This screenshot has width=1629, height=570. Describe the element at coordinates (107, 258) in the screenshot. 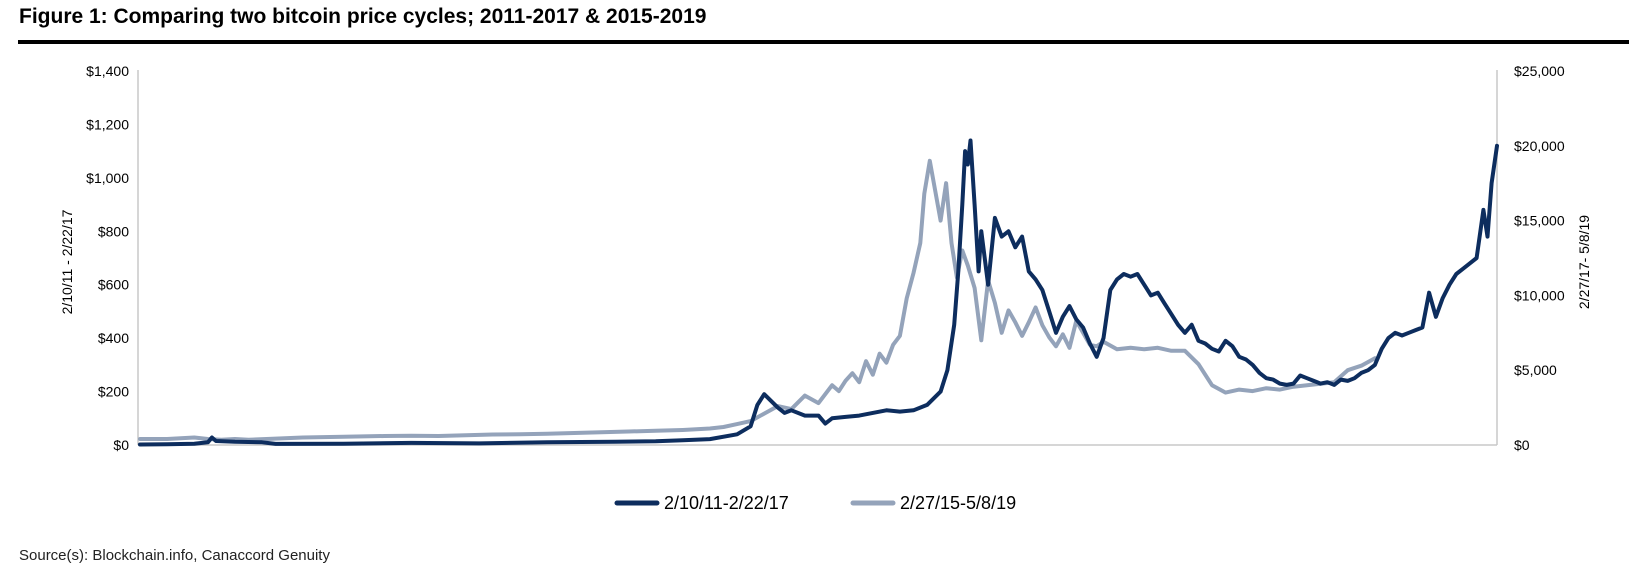

I see `left-axis-ticks: $0 $200 $400 $600 $800 $1,000 $1,200 $1,400` at that location.